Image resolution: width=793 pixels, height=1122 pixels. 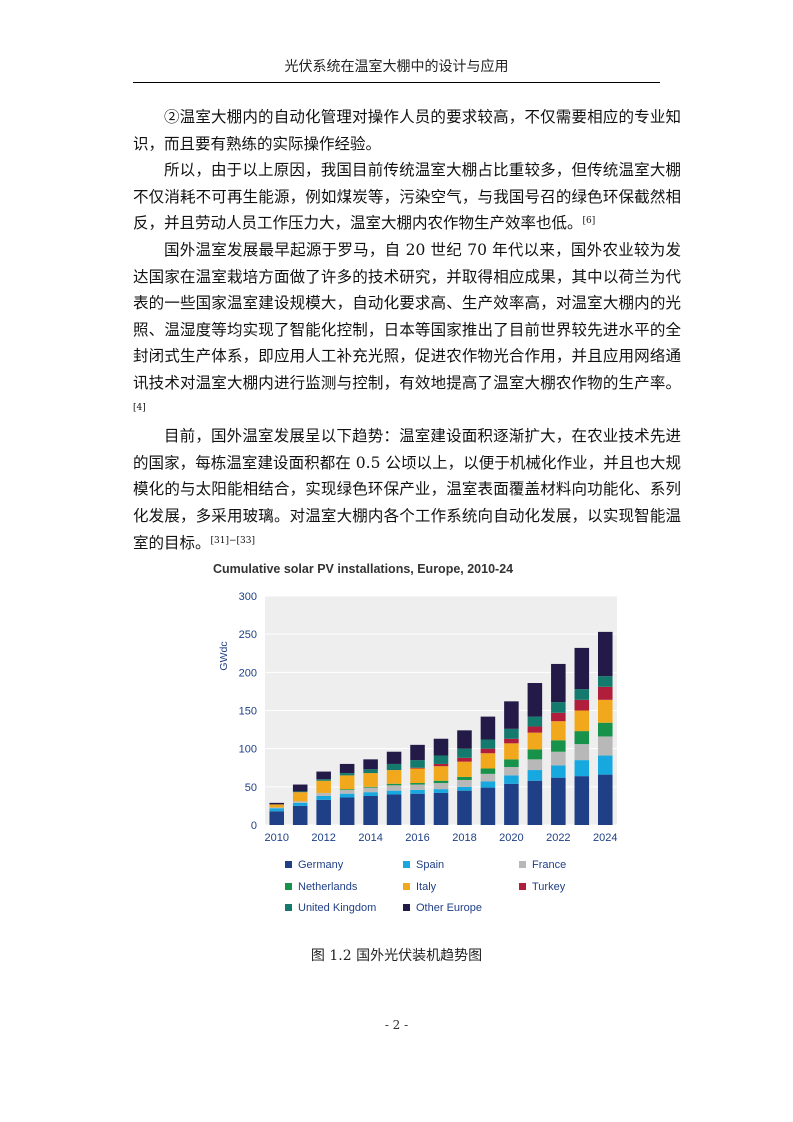 I want to click on running-header: 光伏系统在温室大棚中的设计与应用, so click(x=396, y=67).